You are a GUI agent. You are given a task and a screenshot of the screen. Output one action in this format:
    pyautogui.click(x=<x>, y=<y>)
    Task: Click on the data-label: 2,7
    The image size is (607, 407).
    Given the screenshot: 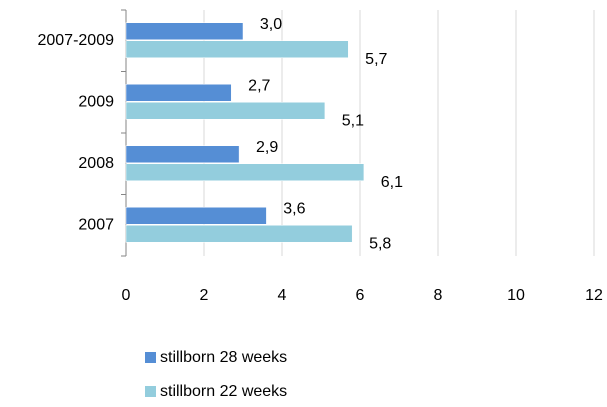 What is the action you would take?
    pyautogui.click(x=259, y=85)
    